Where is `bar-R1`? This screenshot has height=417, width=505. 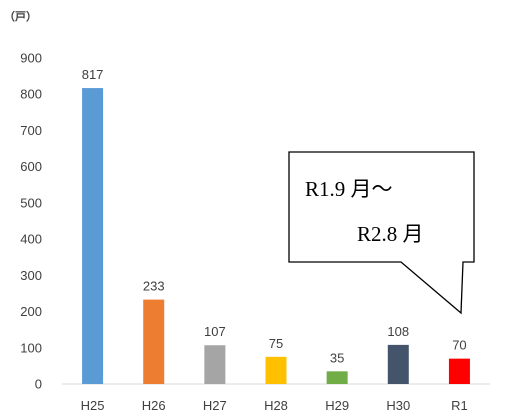 bar-R1 is located at coordinates (459, 371).